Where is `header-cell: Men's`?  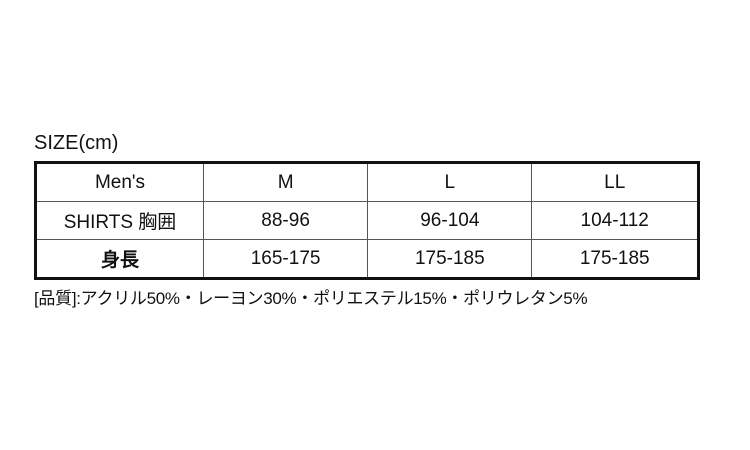 header-cell: Men's is located at coordinates (119, 182).